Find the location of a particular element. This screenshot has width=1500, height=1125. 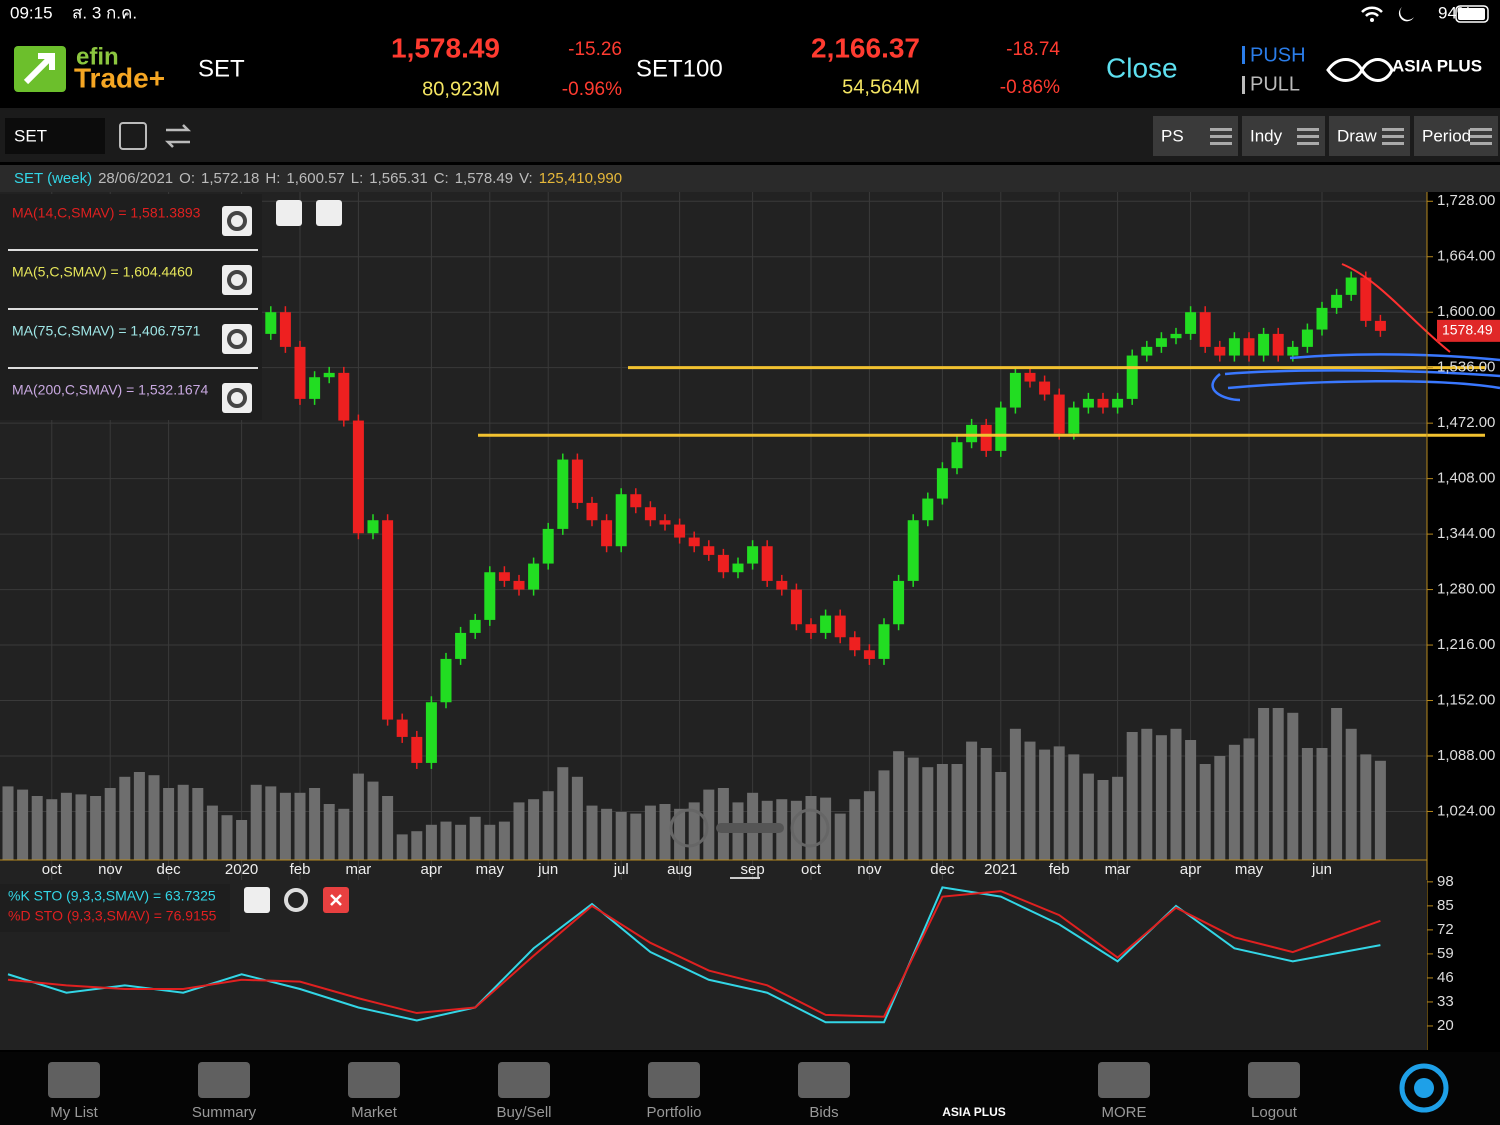

stoch-d-label: %D STO (9,3,3,SMAV) = 76.9155 is located at coordinates (112, 916).